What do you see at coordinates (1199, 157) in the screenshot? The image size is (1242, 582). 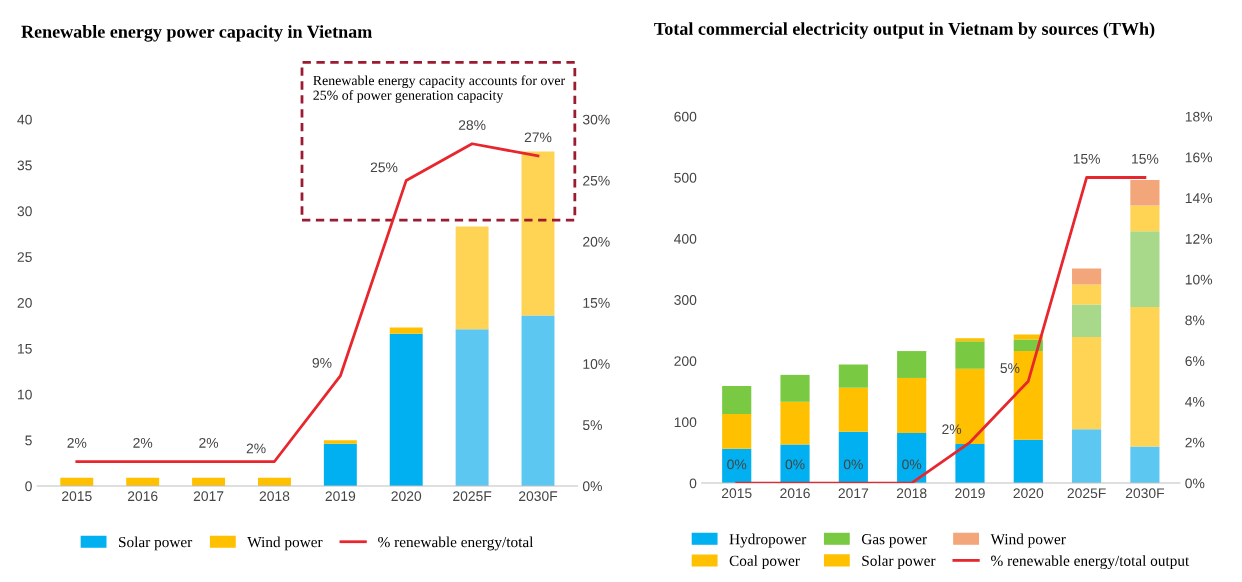 I see `y2-tick-label: 16%` at bounding box center [1199, 157].